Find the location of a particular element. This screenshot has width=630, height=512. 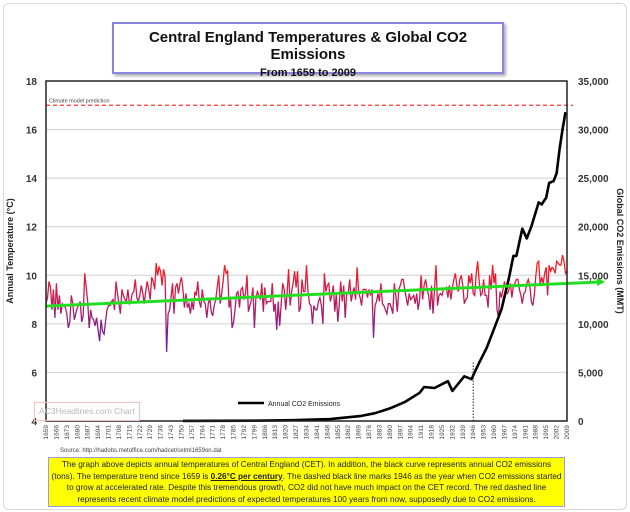

x-tick-label: 1883 is located at coordinates (379, 432).